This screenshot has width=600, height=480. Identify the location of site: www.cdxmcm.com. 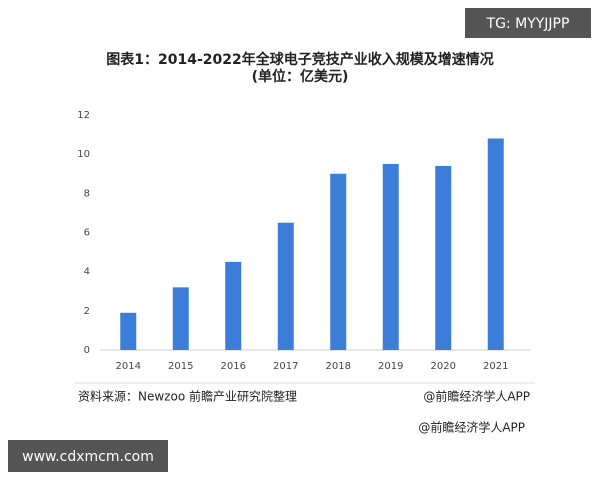
(88, 457).